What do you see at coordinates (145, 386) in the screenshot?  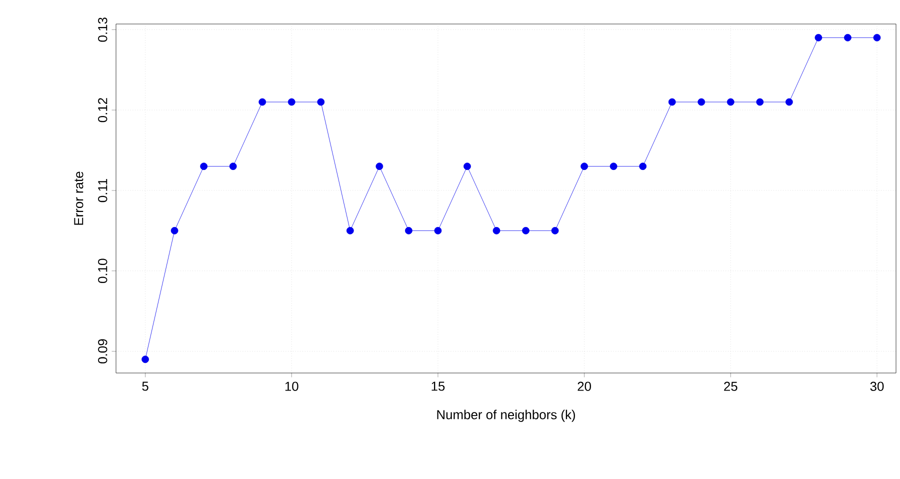 I see `x-tick-label: 5` at bounding box center [145, 386].